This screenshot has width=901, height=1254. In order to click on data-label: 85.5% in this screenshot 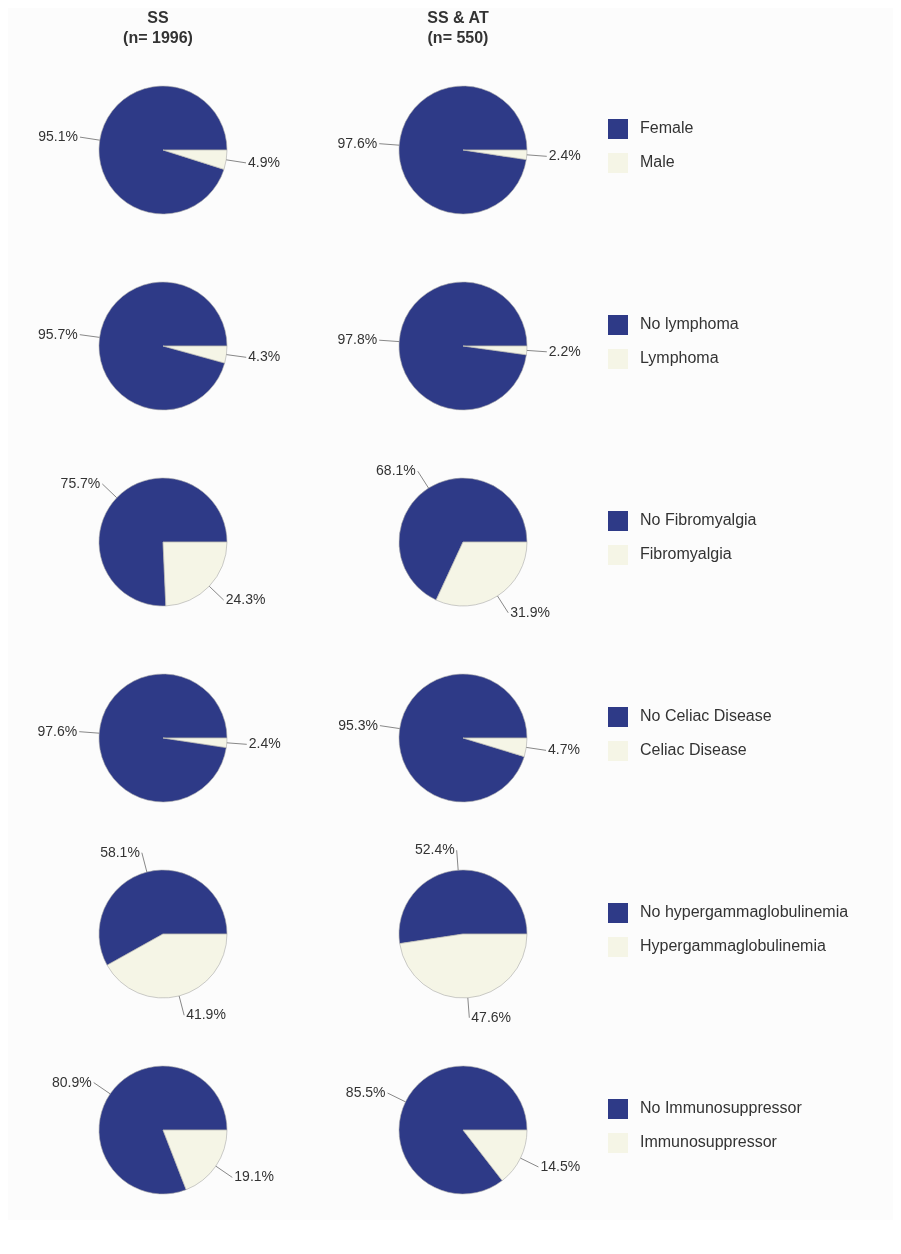, I will do `click(365, 1092)`.